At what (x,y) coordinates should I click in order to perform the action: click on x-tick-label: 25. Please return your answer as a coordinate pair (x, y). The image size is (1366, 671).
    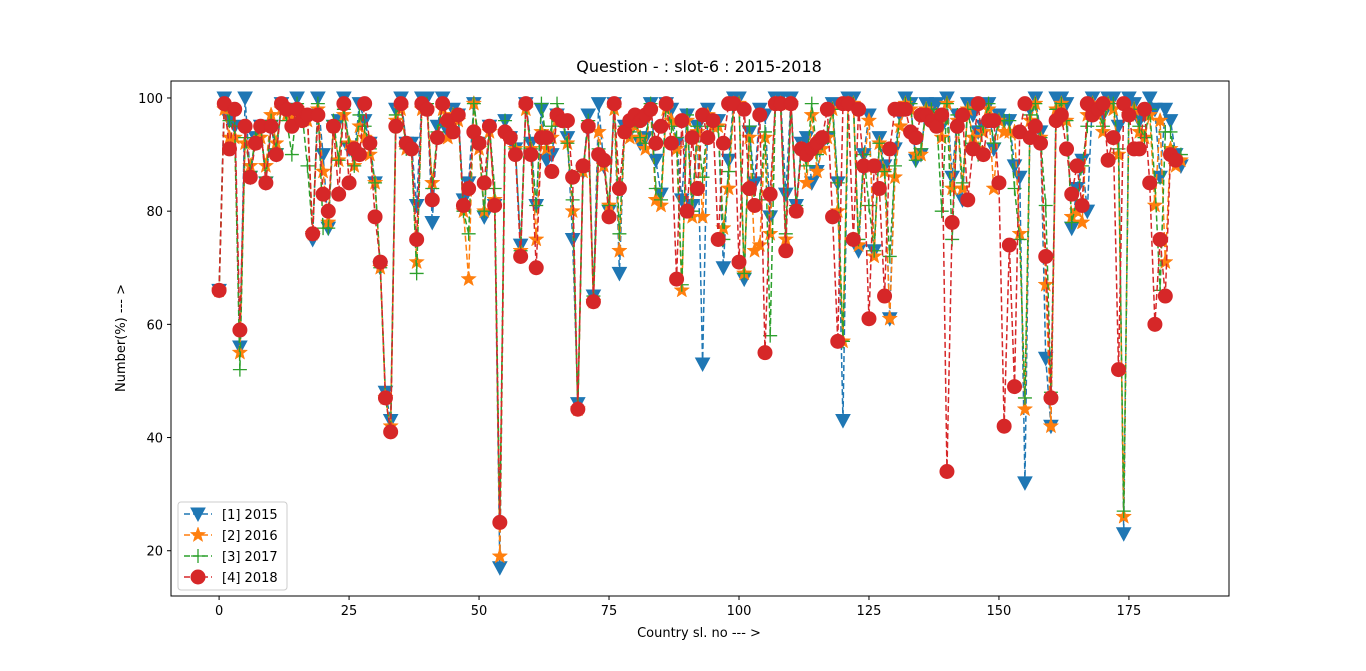
    Looking at the image, I should click on (349, 611).